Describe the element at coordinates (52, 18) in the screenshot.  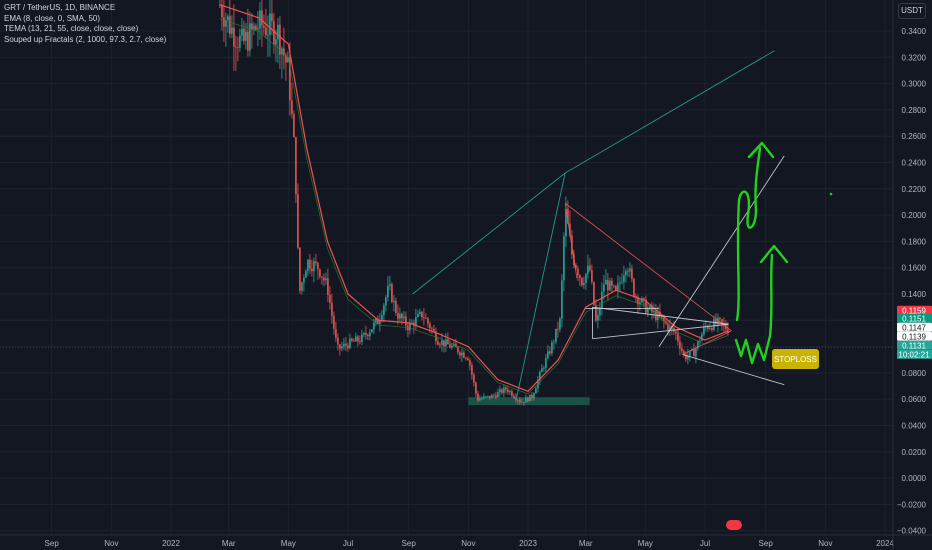
I see `ema-indicator-label: EMA (8, close, 0, SMA, 50)` at that location.